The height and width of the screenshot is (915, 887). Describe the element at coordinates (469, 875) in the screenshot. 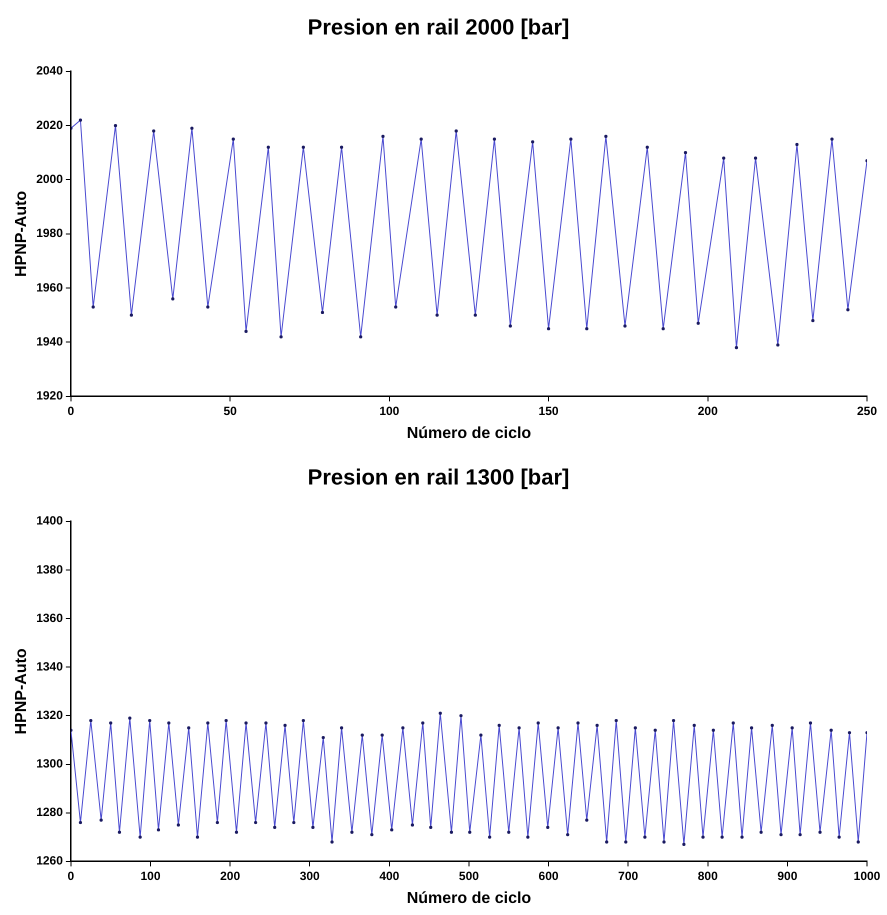

I see `x-tick-label: 500` at that location.